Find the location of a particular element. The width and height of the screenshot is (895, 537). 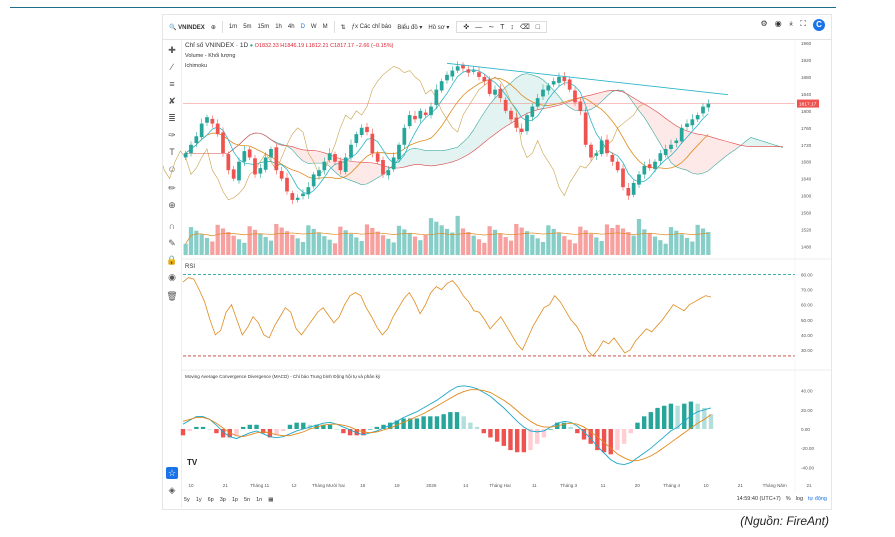

lock-icon: 🔒 is located at coordinates (172, 260).